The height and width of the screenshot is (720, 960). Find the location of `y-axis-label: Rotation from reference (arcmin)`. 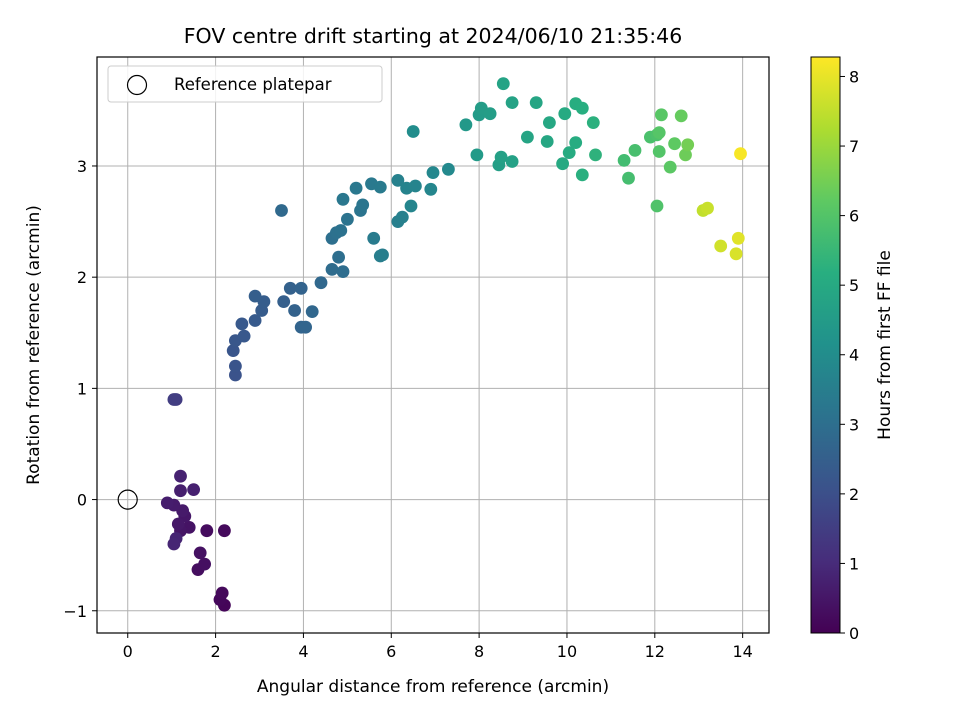

y-axis-label: Rotation from reference (arcmin) is located at coordinates (34, 345).